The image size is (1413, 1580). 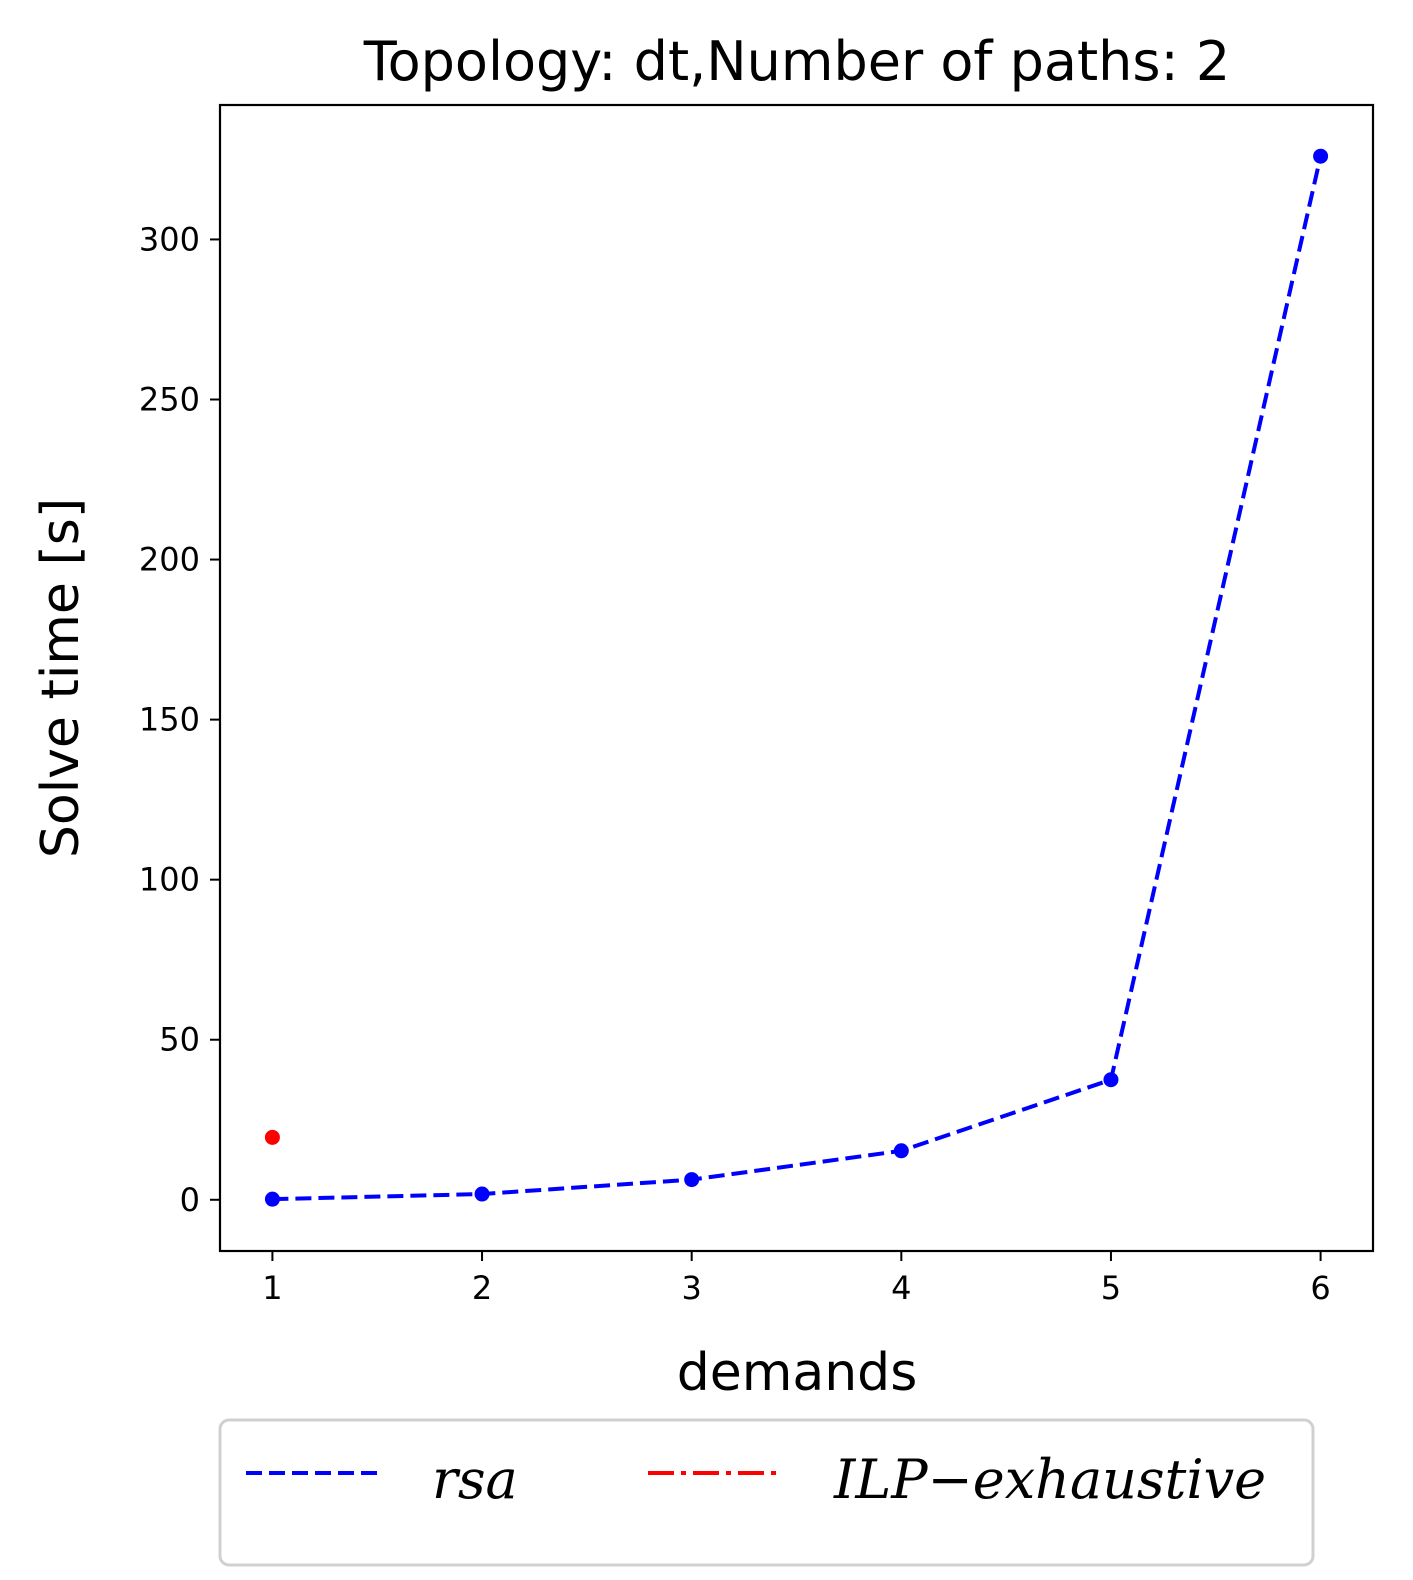 What do you see at coordinates (1111, 1288) in the screenshot?
I see `x-tick-label: 5` at bounding box center [1111, 1288].